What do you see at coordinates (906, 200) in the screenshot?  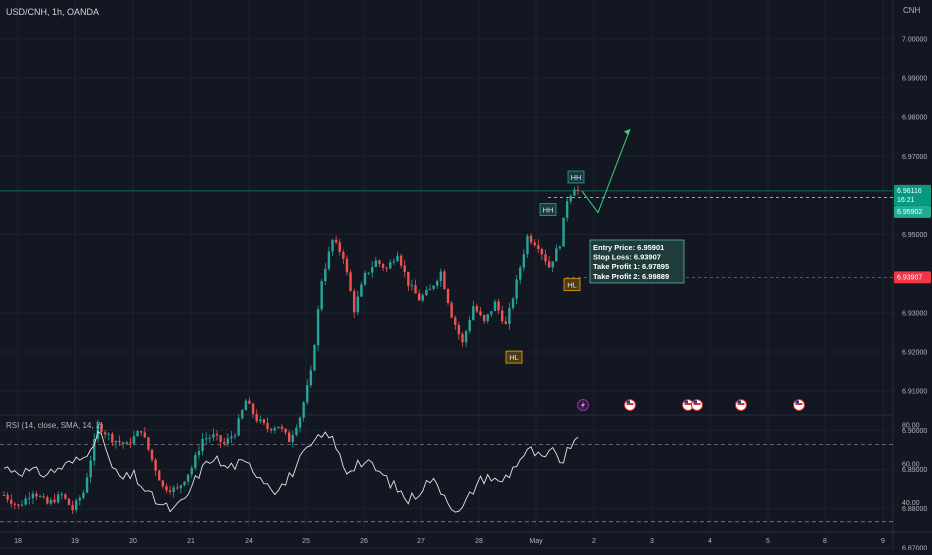 I see `current-price-tag-text: 16:21` at bounding box center [906, 200].